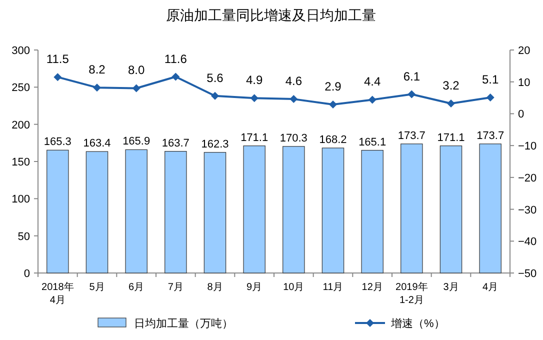 Image resolution: width=543 pixels, height=340 pixels. Describe the element at coordinates (451, 85) in the screenshot. I see `data-label: 3.2` at that location.